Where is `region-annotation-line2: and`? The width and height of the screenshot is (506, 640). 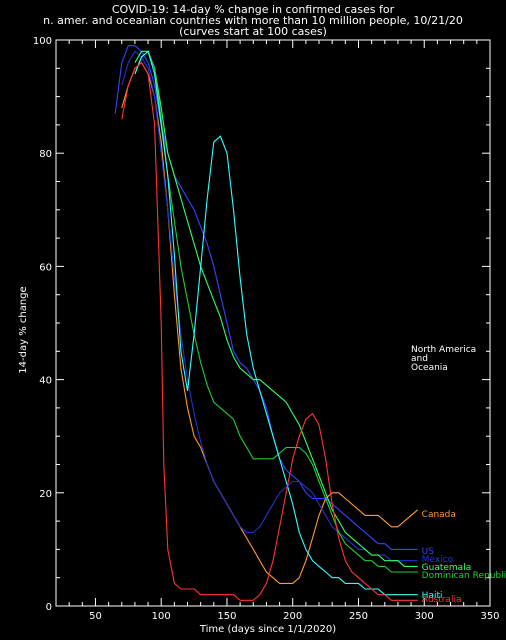 region-annotation-line2: and is located at coordinates (419, 359).